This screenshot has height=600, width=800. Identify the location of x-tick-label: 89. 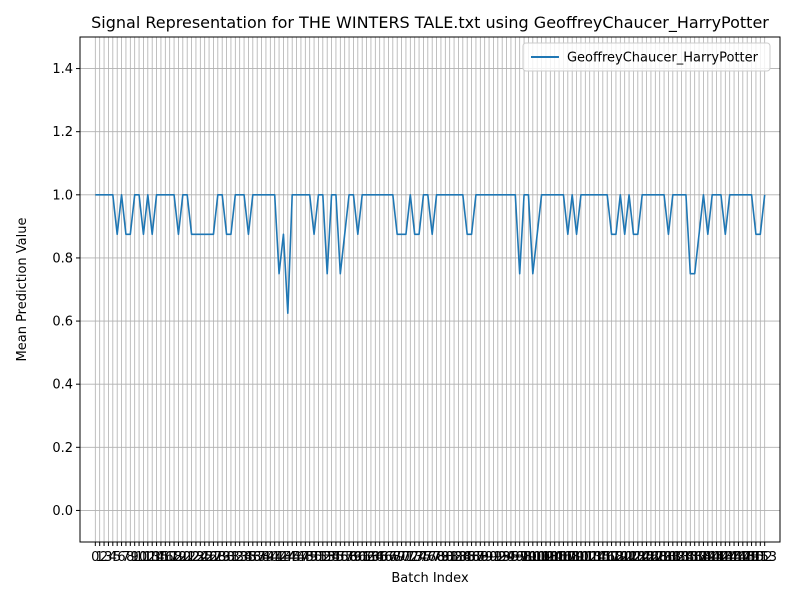
(484, 557).